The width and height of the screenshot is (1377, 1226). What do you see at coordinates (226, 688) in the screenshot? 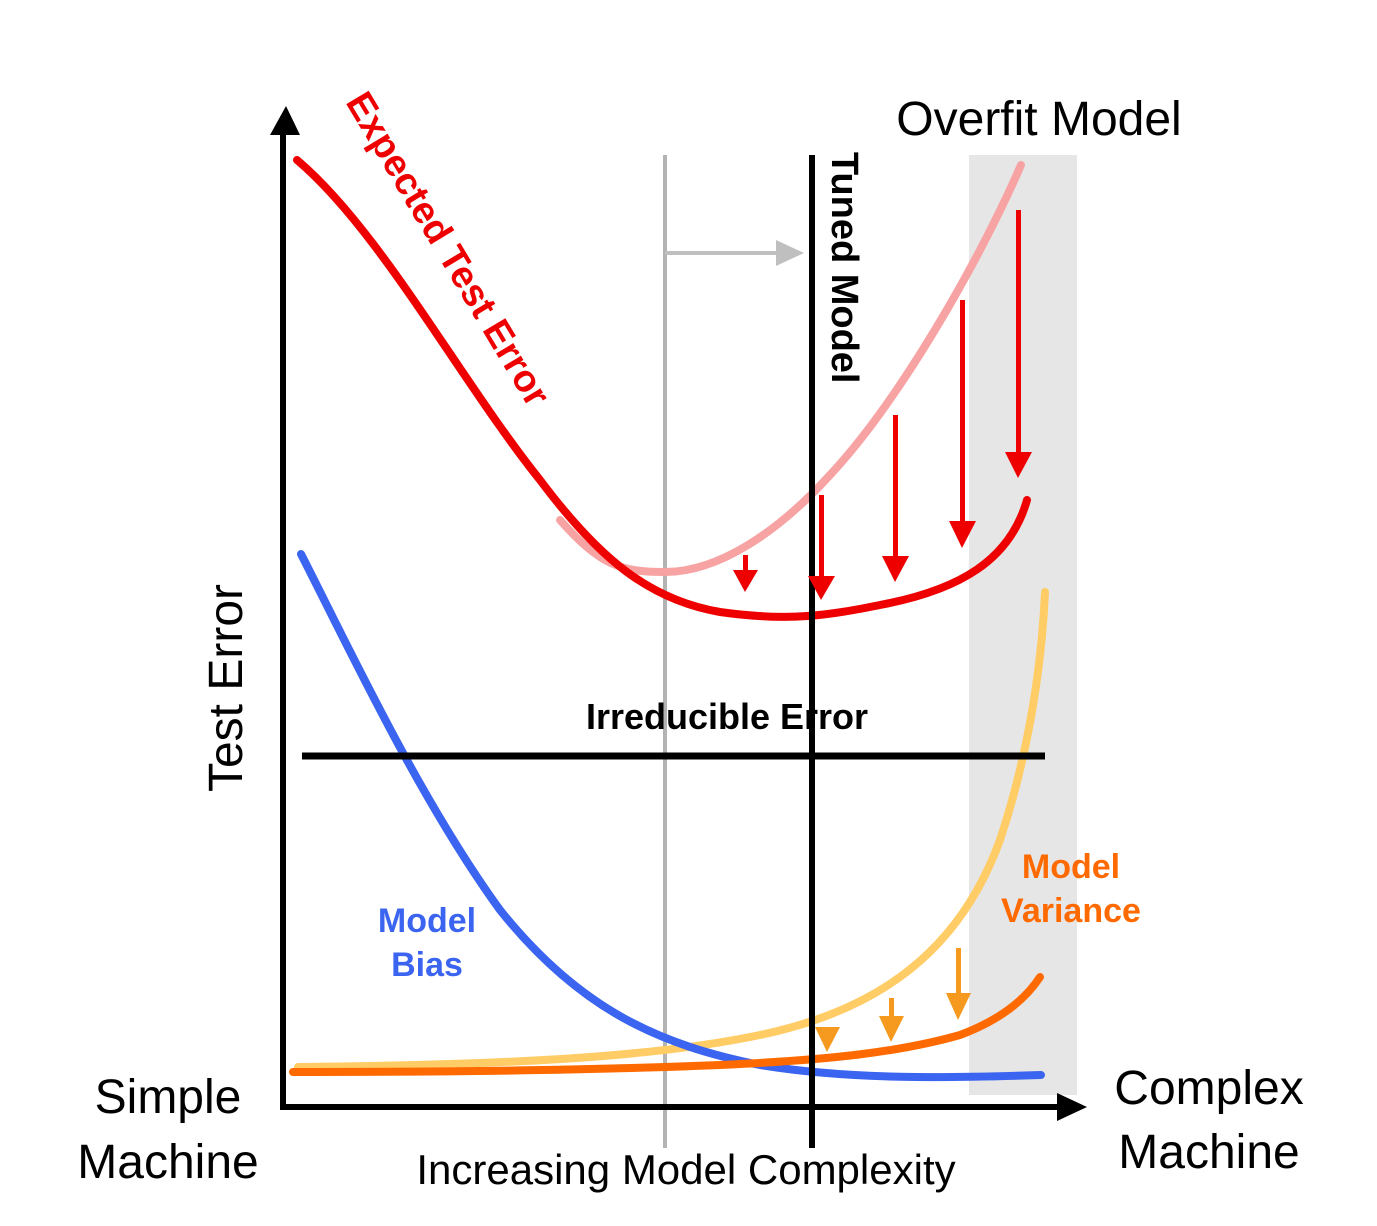
I see `y-axis-label: Test Error` at bounding box center [226, 688].